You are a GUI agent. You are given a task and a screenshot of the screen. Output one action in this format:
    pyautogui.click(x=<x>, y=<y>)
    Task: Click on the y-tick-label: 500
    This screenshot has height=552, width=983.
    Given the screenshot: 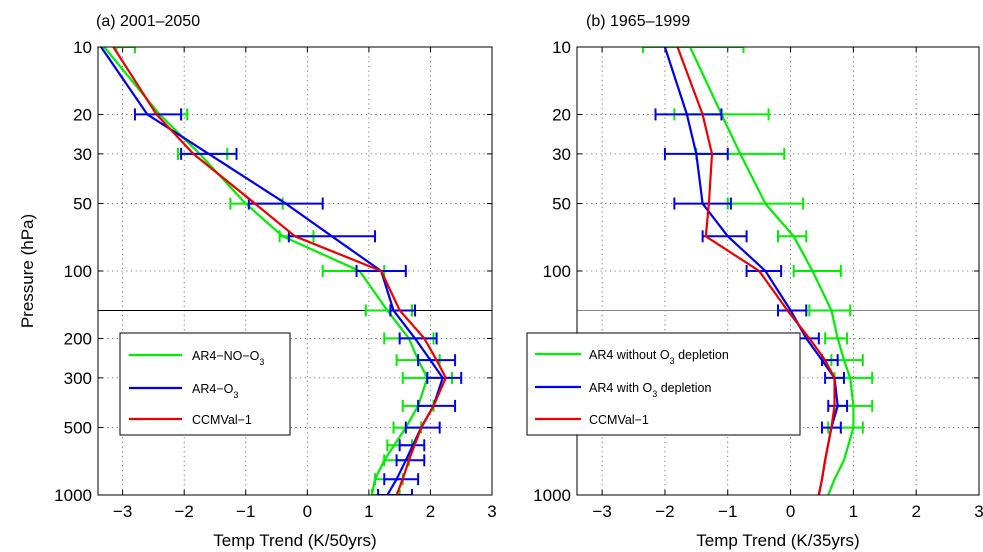 What is the action you would take?
    pyautogui.click(x=78, y=428)
    